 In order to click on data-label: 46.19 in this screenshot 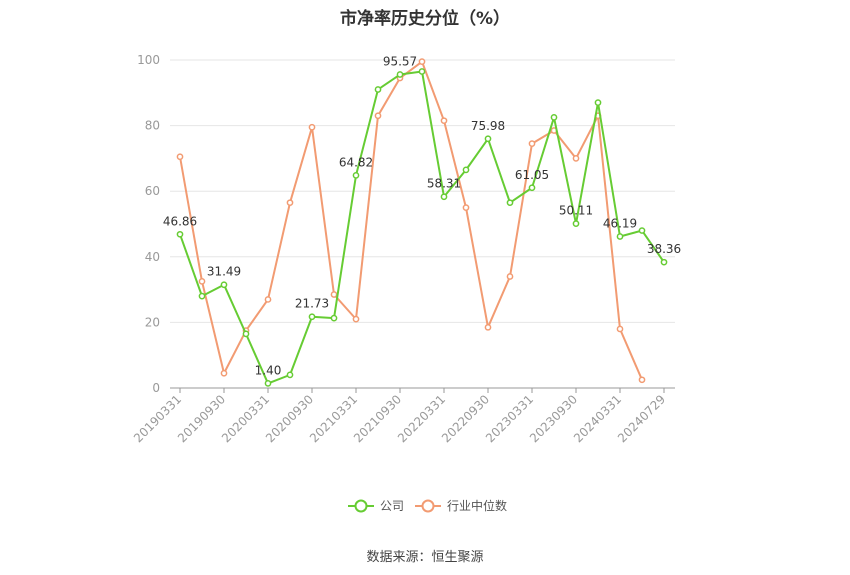, I will do `click(620, 223)`.